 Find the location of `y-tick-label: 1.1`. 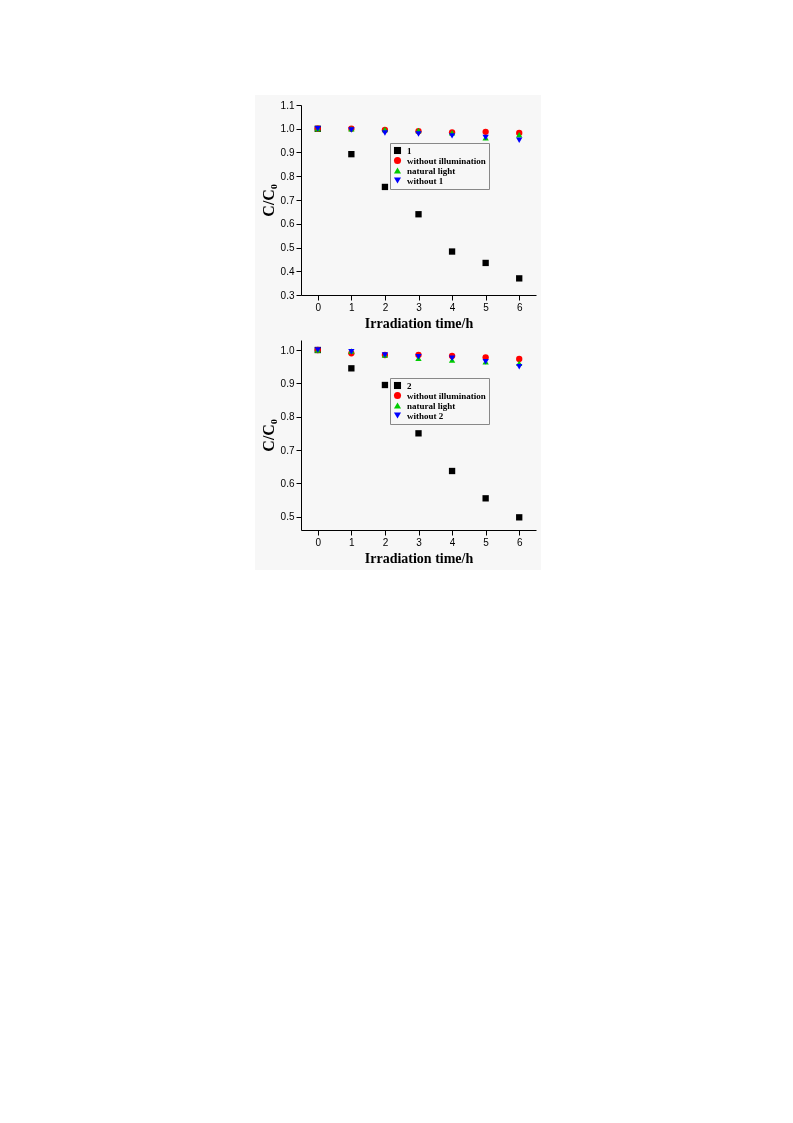

y-tick-label: 1.1 is located at coordinates (287, 105).